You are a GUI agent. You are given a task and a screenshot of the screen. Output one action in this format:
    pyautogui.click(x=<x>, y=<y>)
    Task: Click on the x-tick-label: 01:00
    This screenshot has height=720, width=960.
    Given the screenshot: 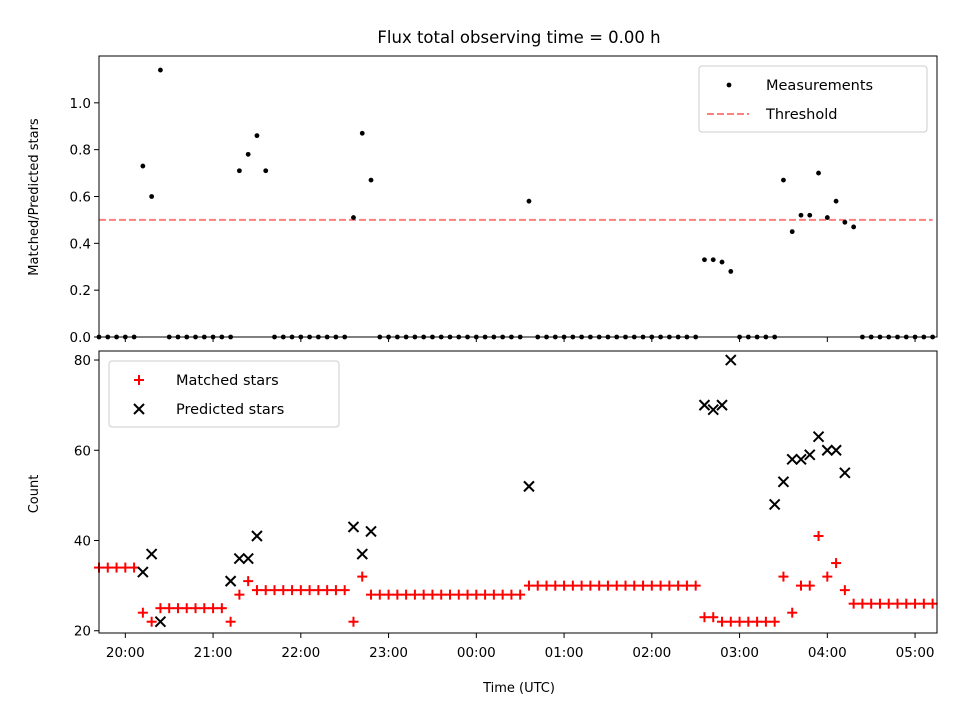 What is the action you would take?
    pyautogui.click(x=564, y=653)
    